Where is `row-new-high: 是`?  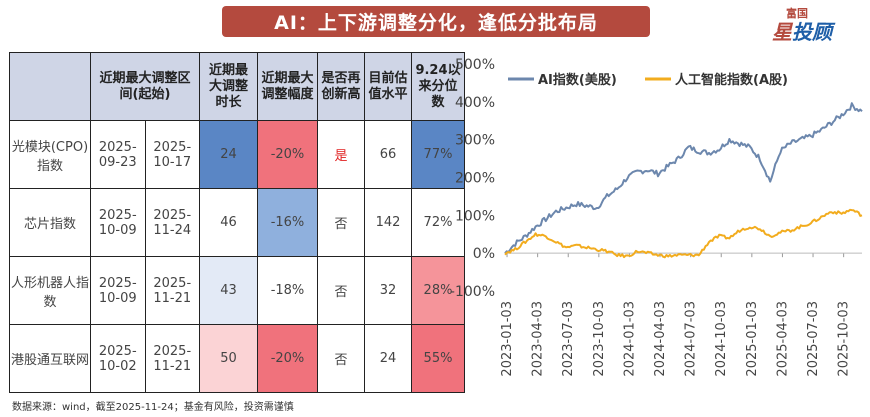
row-new-high: 是 is located at coordinates (341, 154).